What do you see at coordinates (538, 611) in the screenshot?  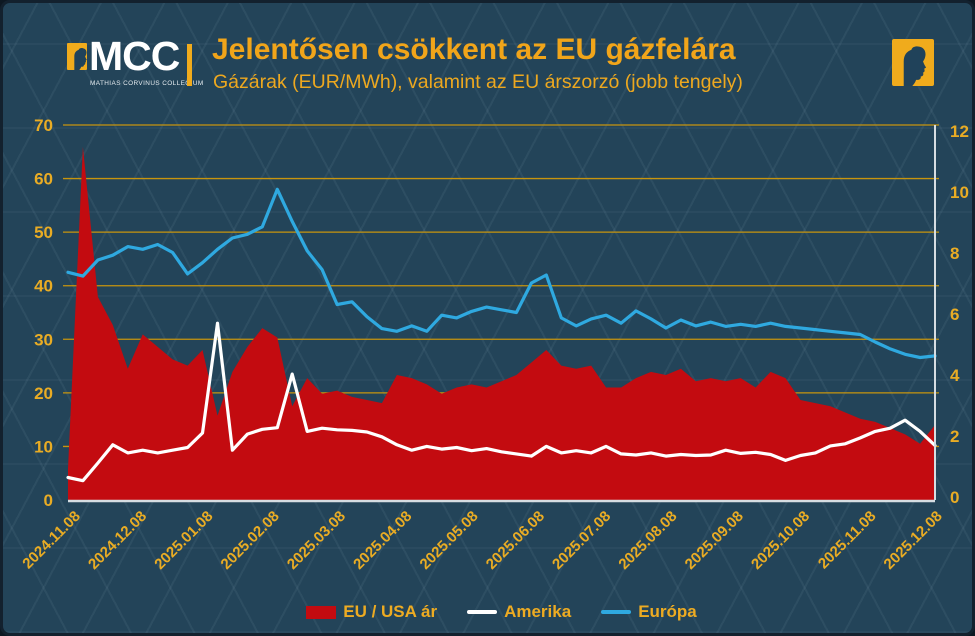 I see `legend-label: Amerika` at bounding box center [538, 611].